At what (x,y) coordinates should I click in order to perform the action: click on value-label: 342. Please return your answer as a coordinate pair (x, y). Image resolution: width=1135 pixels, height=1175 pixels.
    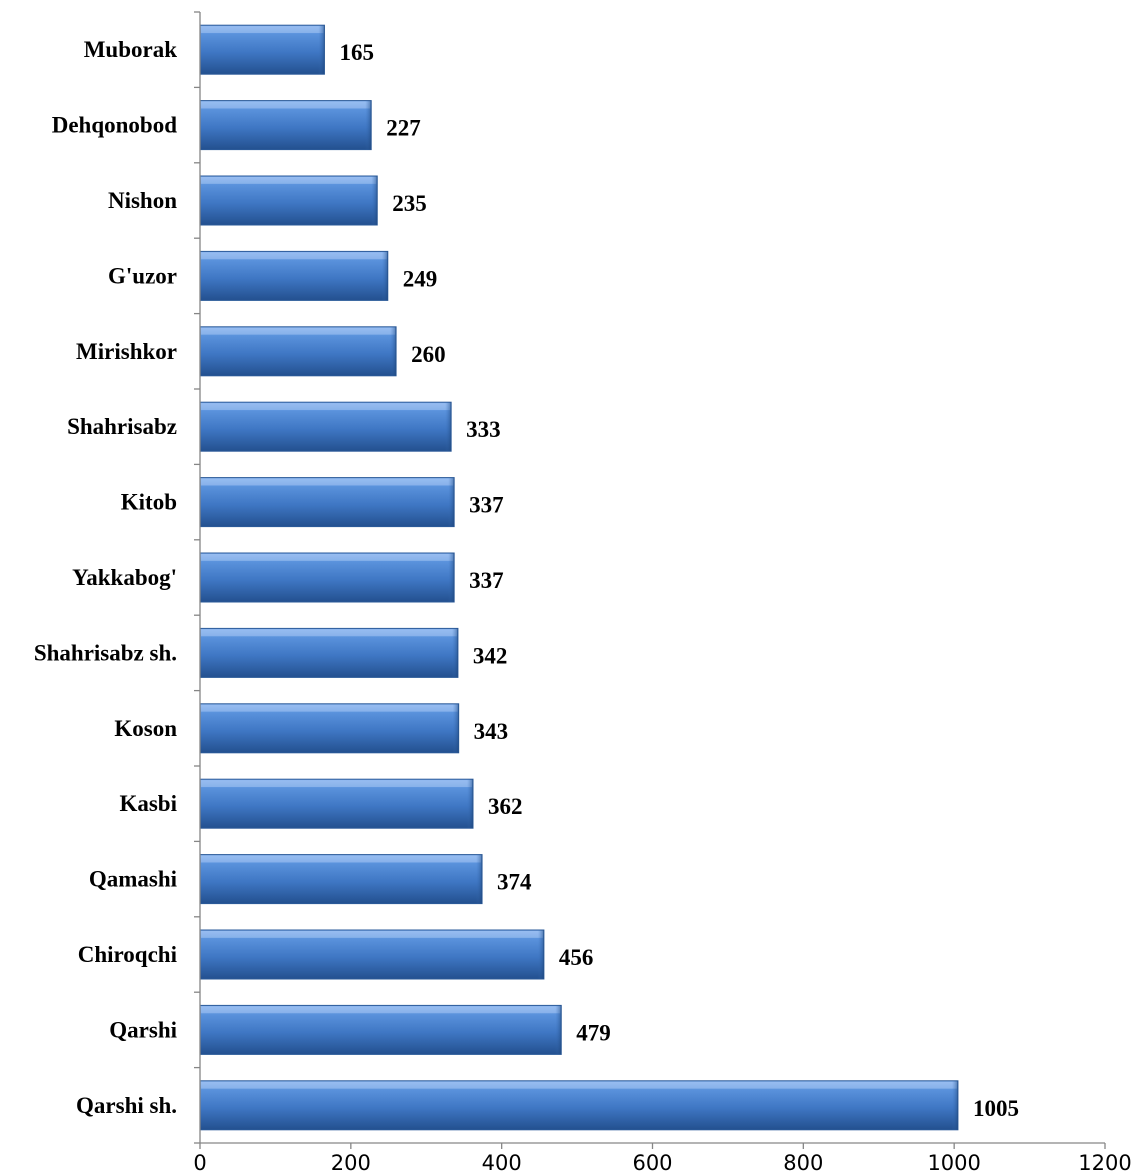
    Looking at the image, I should click on (490, 655).